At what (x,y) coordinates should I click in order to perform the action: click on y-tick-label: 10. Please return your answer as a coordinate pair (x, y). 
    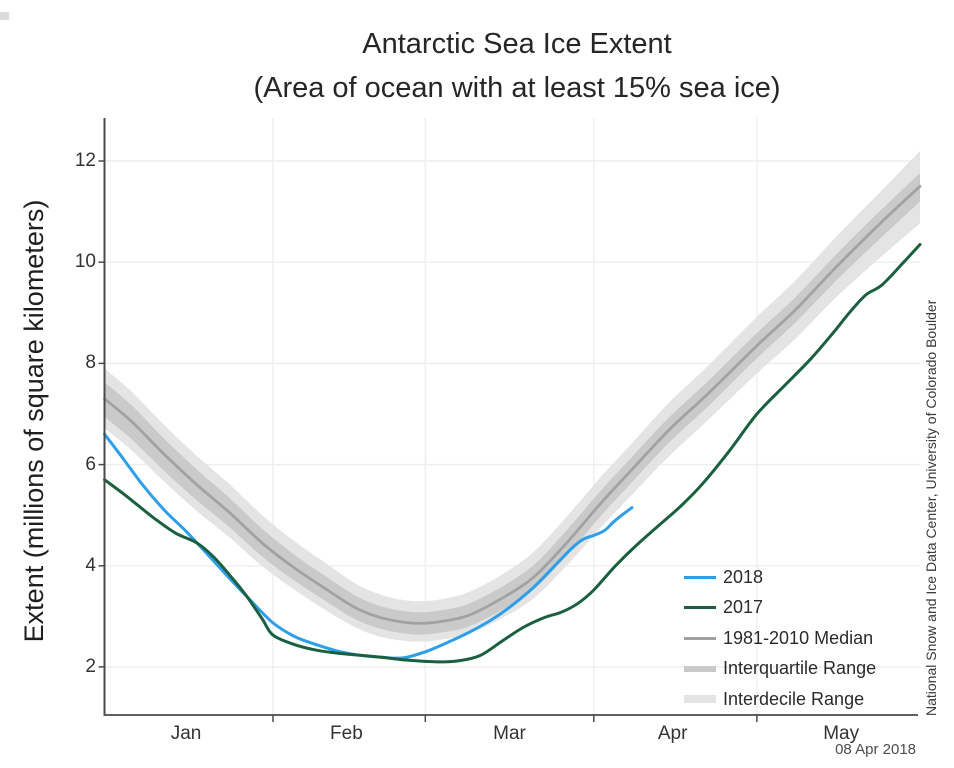
    Looking at the image, I should click on (85, 262).